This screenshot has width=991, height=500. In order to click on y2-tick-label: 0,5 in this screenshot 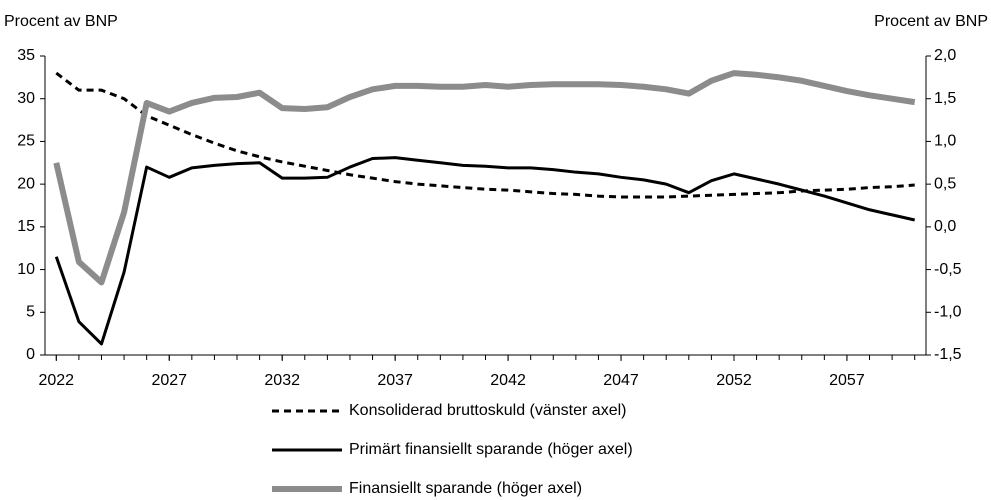, I will do `click(945, 183)`.